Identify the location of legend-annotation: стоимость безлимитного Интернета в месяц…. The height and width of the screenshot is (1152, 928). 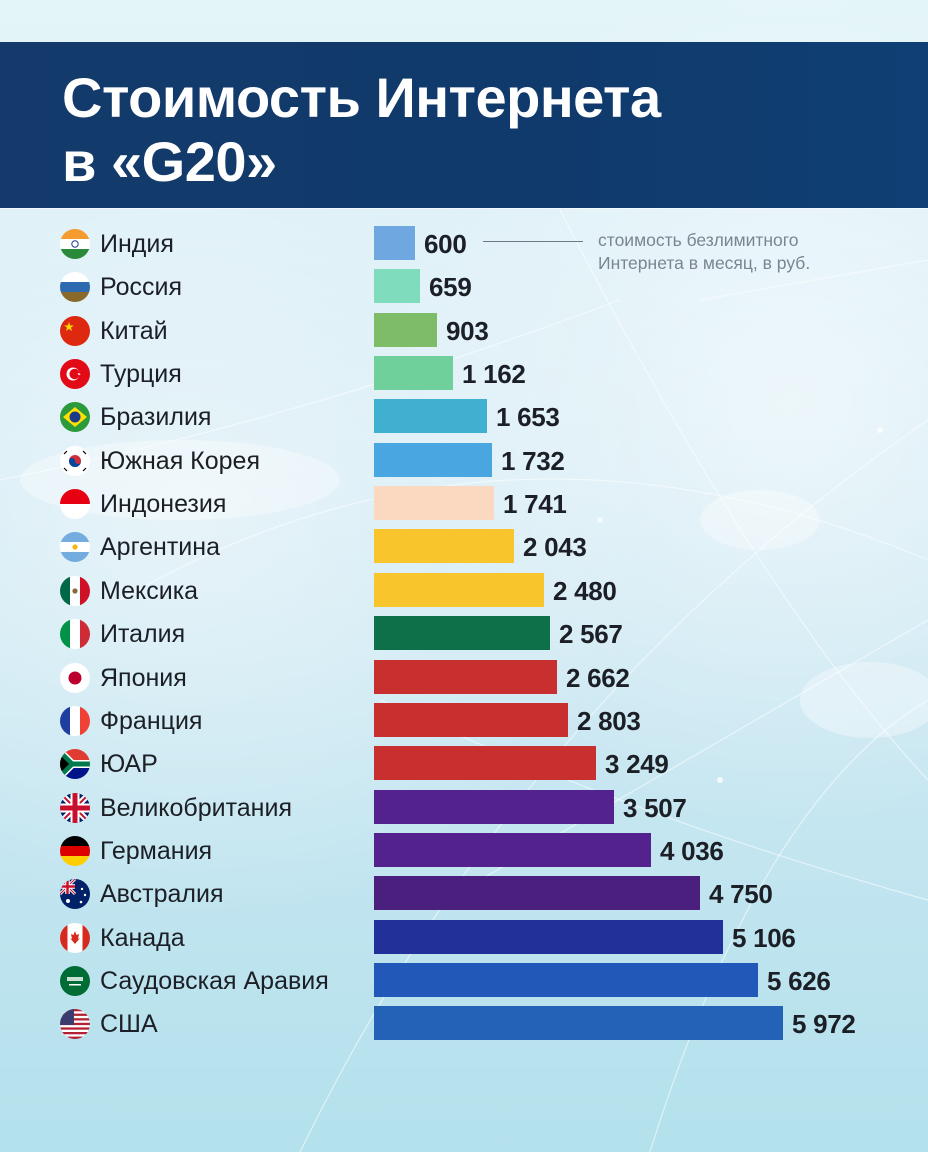
(743, 252).